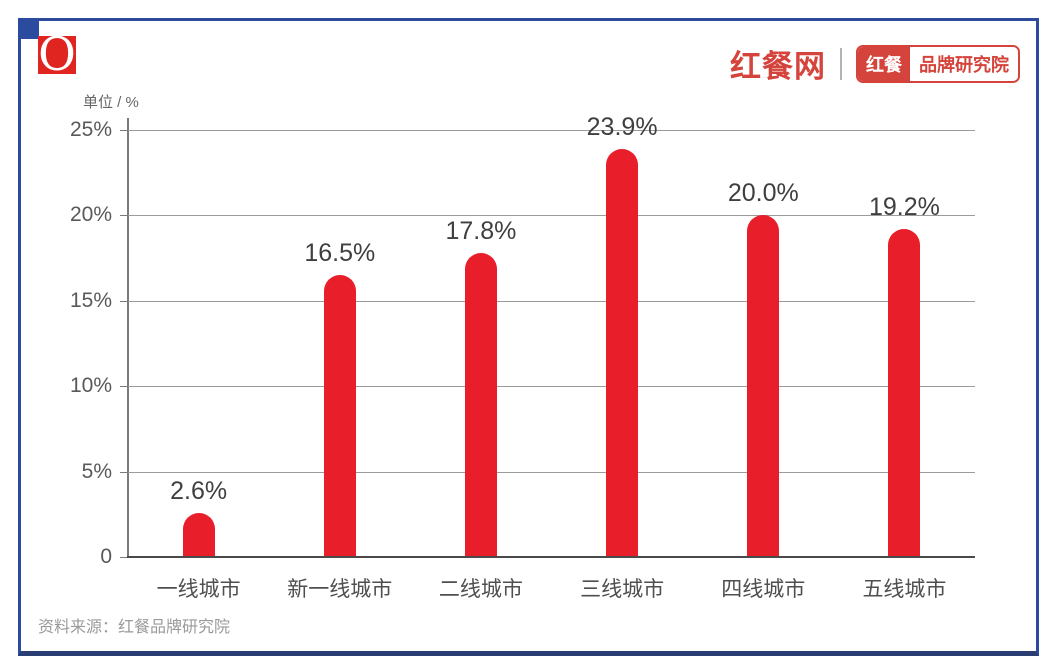 This screenshot has width=1058, height=665. What do you see at coordinates (90, 129) in the screenshot?
I see `y-tick-label-25%: 25%` at bounding box center [90, 129].